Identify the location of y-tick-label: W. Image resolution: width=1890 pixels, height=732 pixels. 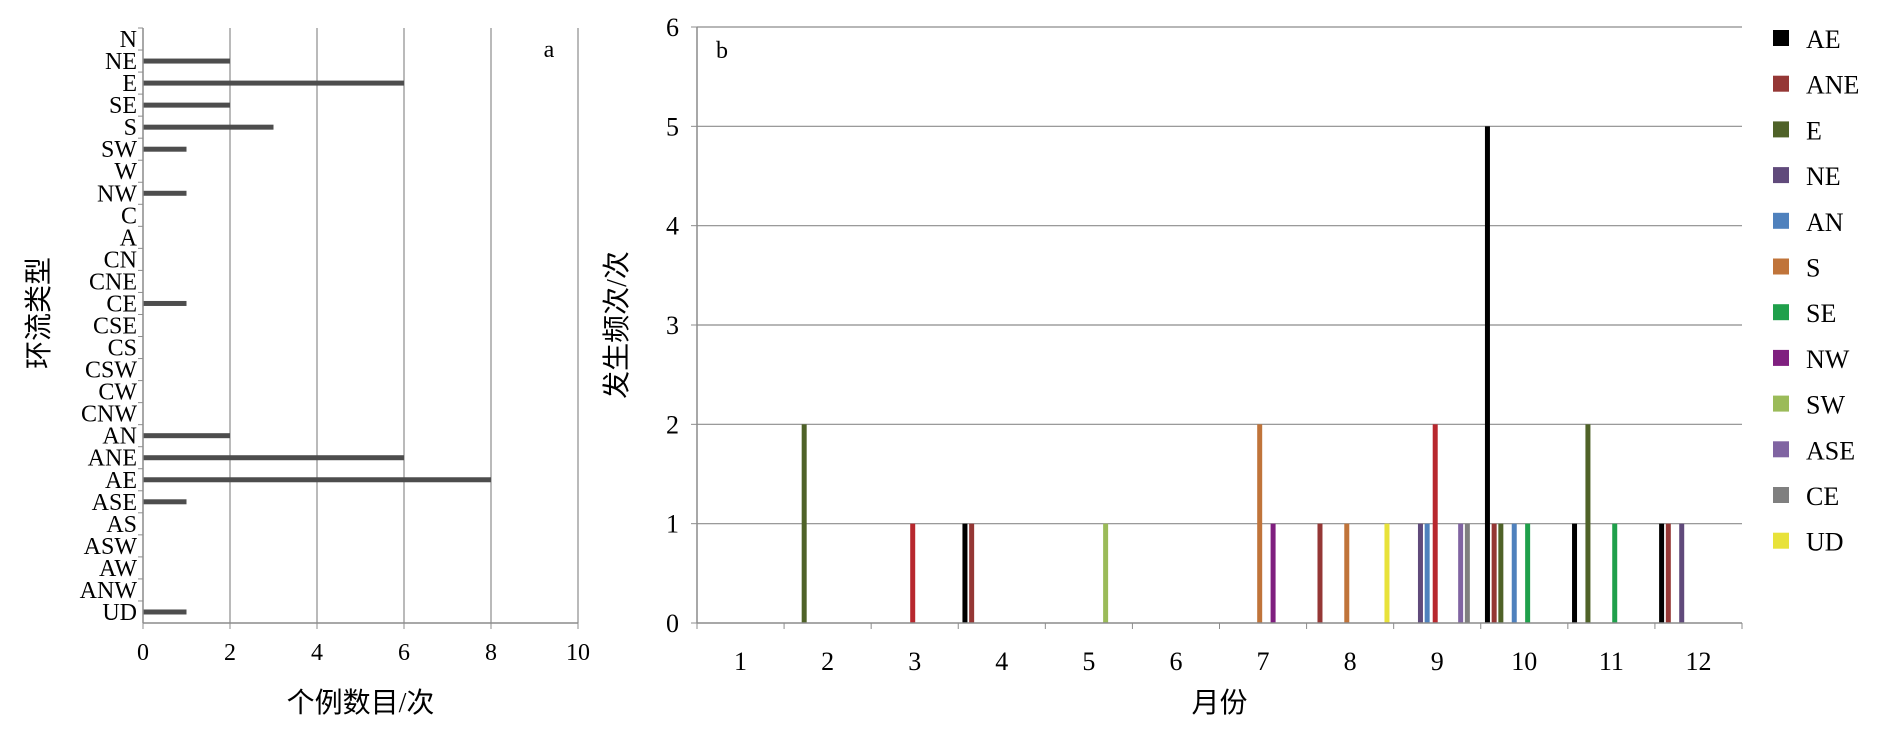
(125, 172).